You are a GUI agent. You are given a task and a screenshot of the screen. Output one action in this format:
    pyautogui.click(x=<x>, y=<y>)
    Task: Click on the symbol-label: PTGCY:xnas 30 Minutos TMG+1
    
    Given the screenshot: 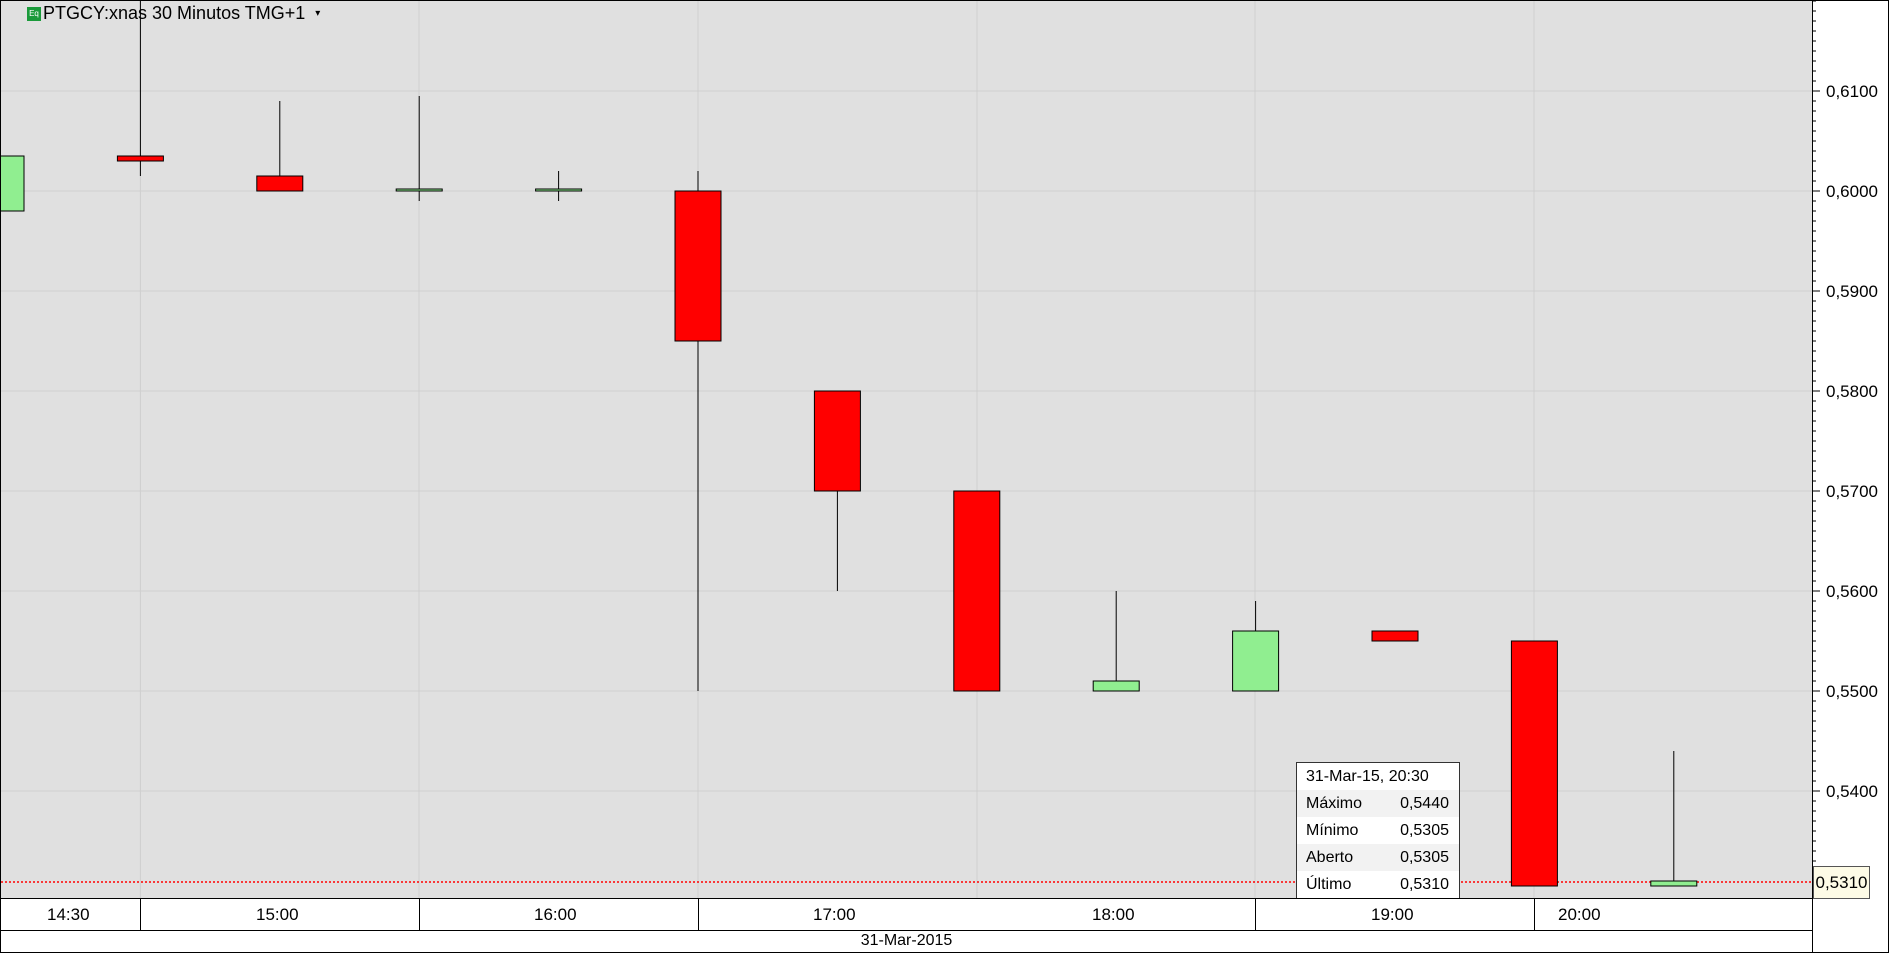 What is the action you would take?
    pyautogui.click(x=174, y=13)
    